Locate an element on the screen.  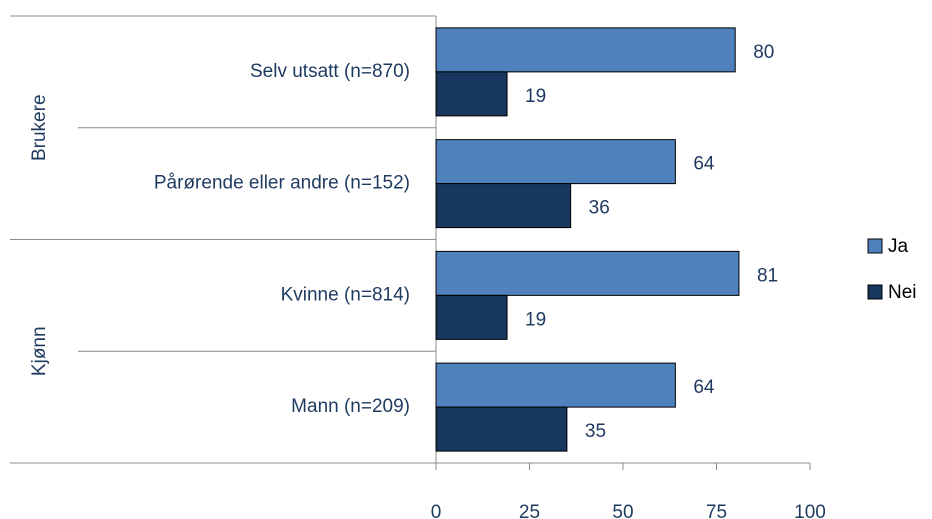
category-label: Selv utsatt (n=870) is located at coordinates (330, 71).